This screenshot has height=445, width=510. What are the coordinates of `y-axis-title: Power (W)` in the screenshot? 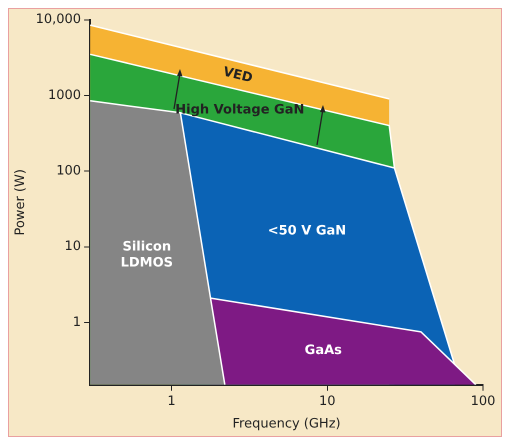 It's located at (20, 202).